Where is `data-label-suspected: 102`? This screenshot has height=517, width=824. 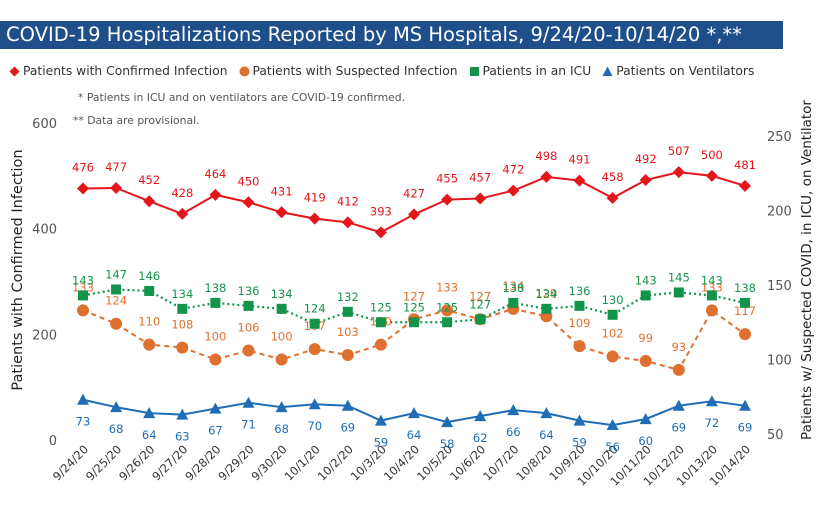
data-label-suspected: 102 is located at coordinates (613, 334).